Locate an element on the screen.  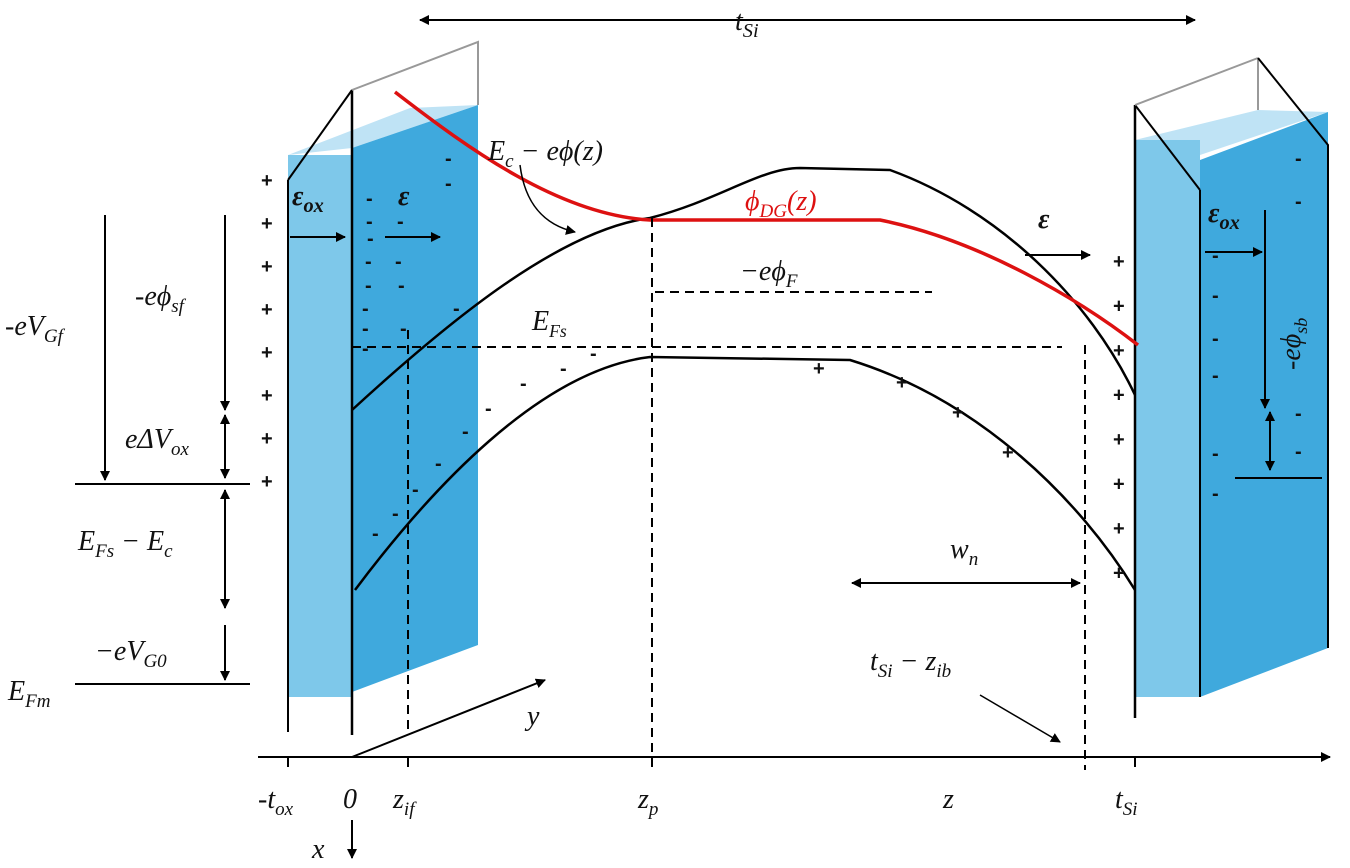
label: zp is located at coordinates (647, 802).